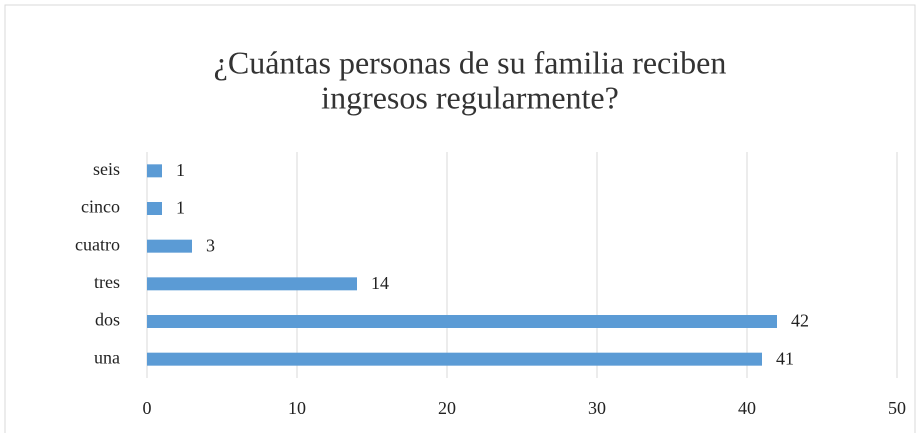 The width and height of the screenshot is (920, 433). What do you see at coordinates (297, 408) in the screenshot?
I see `x-tick-label: 10` at bounding box center [297, 408].